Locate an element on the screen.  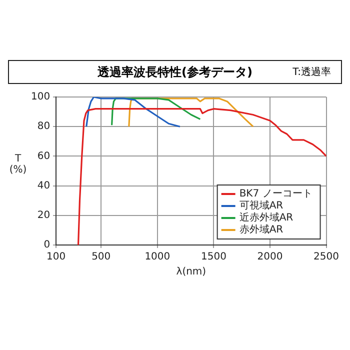
y-tick-label: 40 is located at coordinates (43, 186).